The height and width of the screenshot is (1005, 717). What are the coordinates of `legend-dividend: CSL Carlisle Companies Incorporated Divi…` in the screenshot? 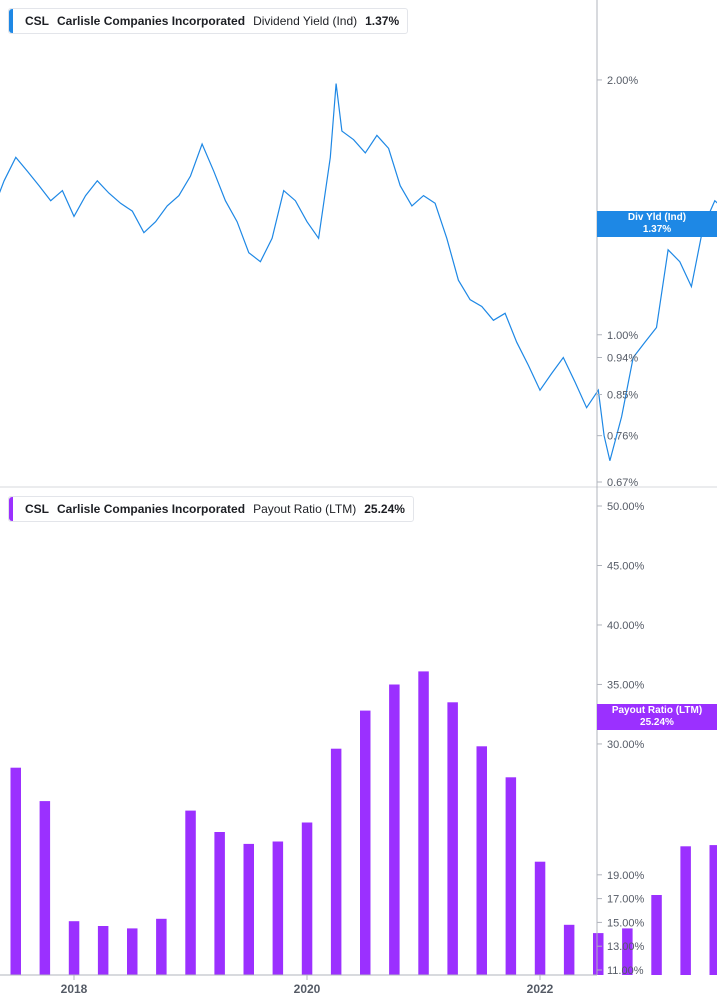 It's located at (208, 21).